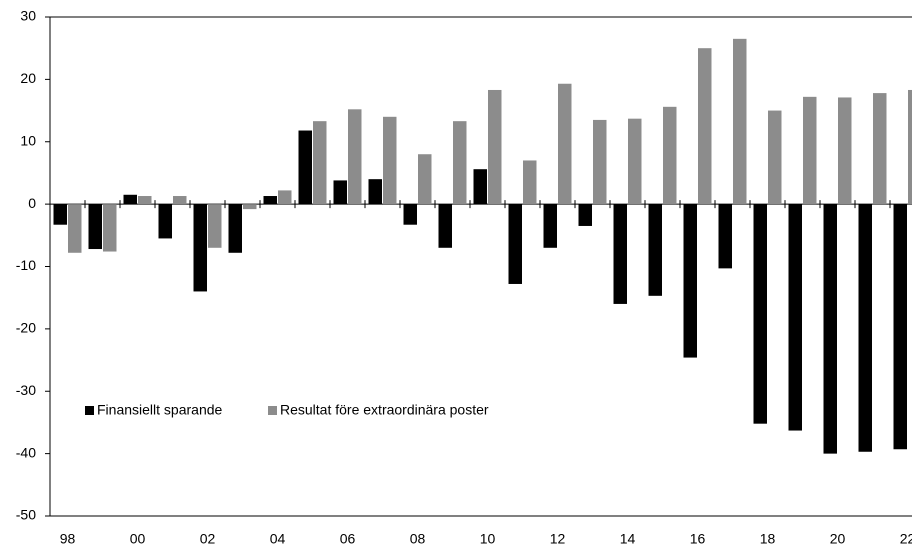 This screenshot has width=912, height=548. I want to click on y-tick-label: -10, so click(26, 265).